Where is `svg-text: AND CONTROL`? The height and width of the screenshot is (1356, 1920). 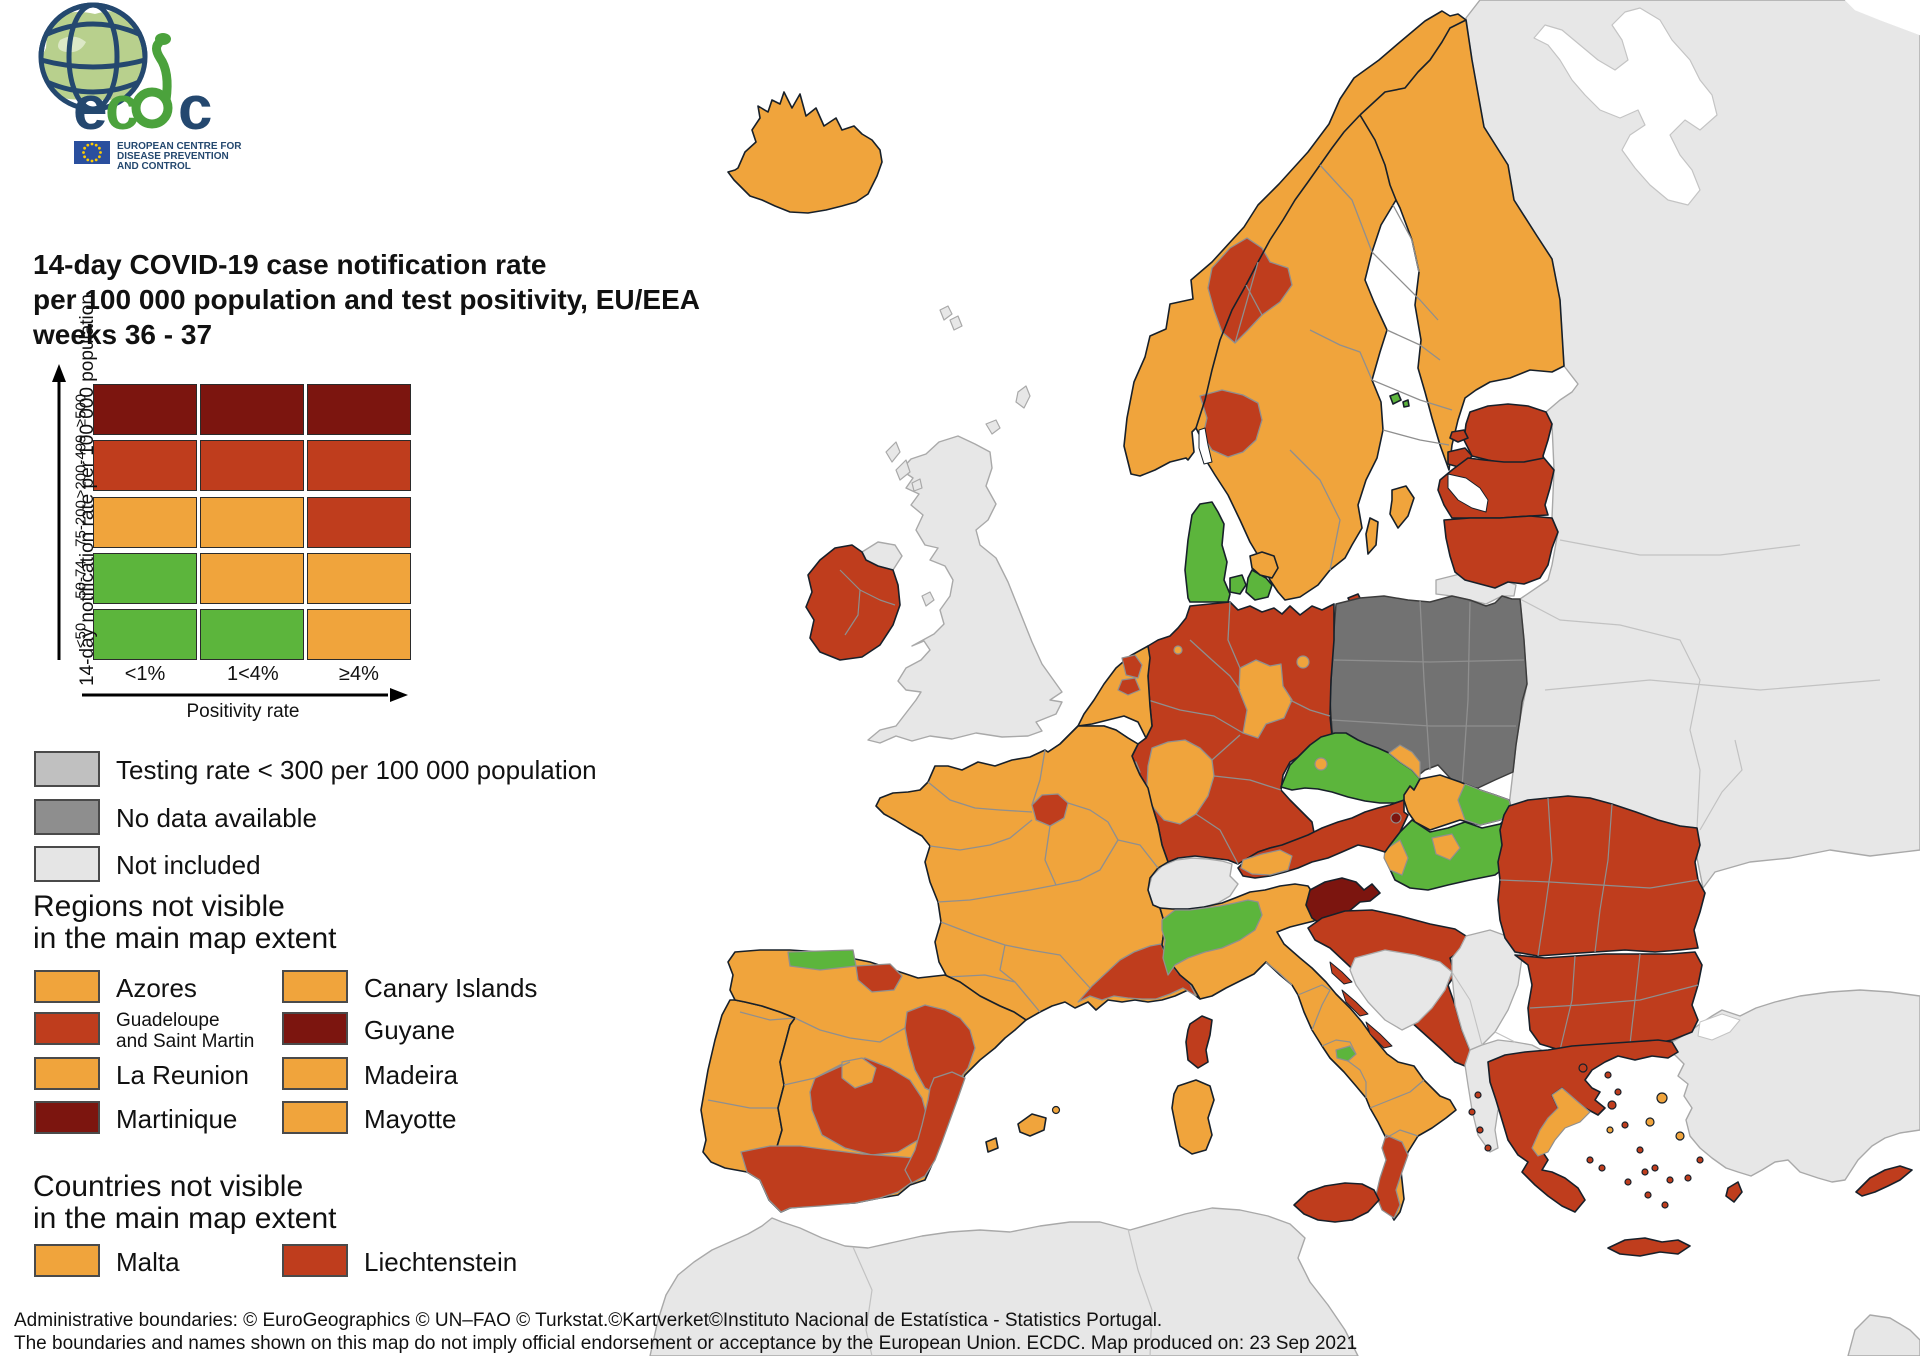
svg-text: AND CONTROL is located at coordinates (154, 166).